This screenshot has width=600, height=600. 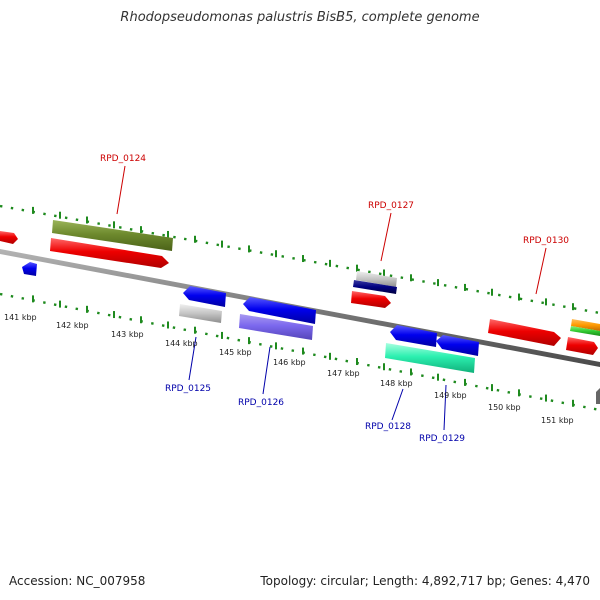 I want to click on gene-rpd0129-arrow, so click(x=457, y=345).